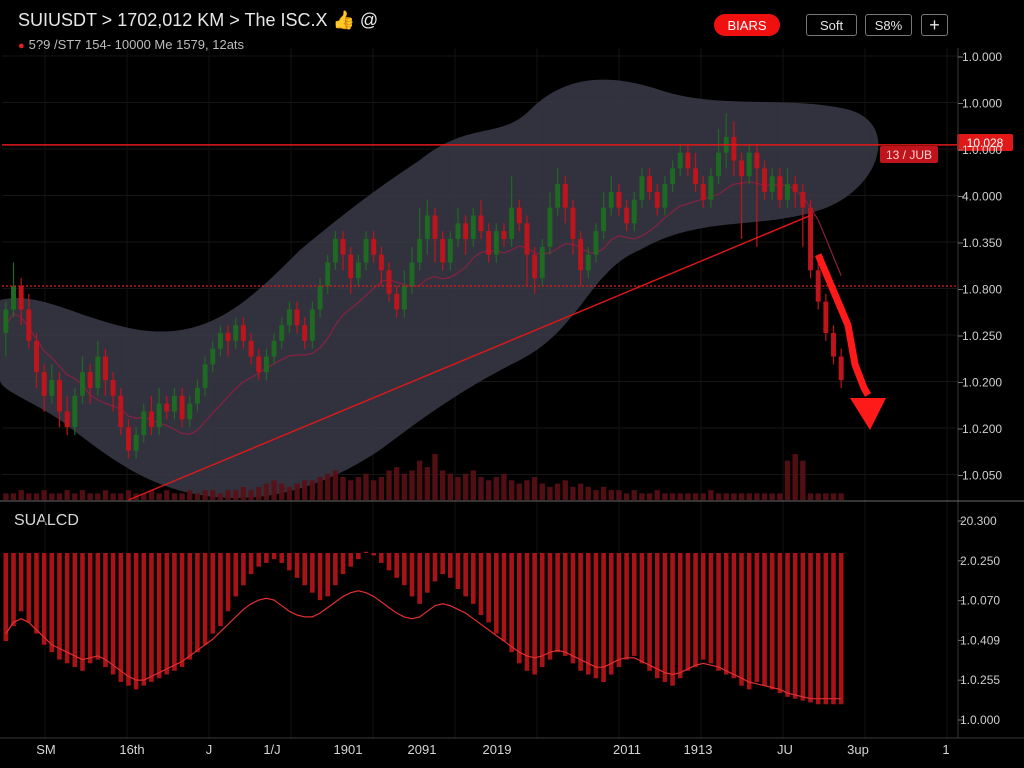  What do you see at coordinates (982, 243) in the screenshot?
I see `price-tick-label: 1.0.350` at bounding box center [982, 243].